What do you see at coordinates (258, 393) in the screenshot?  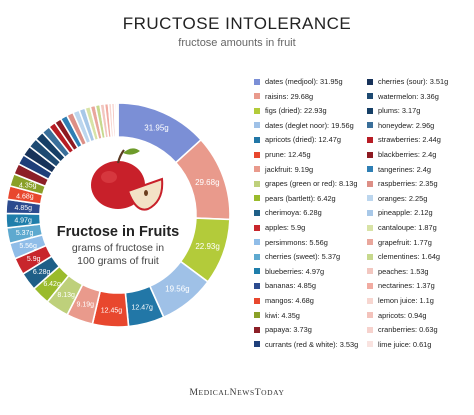 I see `brand-letter: T` at bounding box center [258, 393].